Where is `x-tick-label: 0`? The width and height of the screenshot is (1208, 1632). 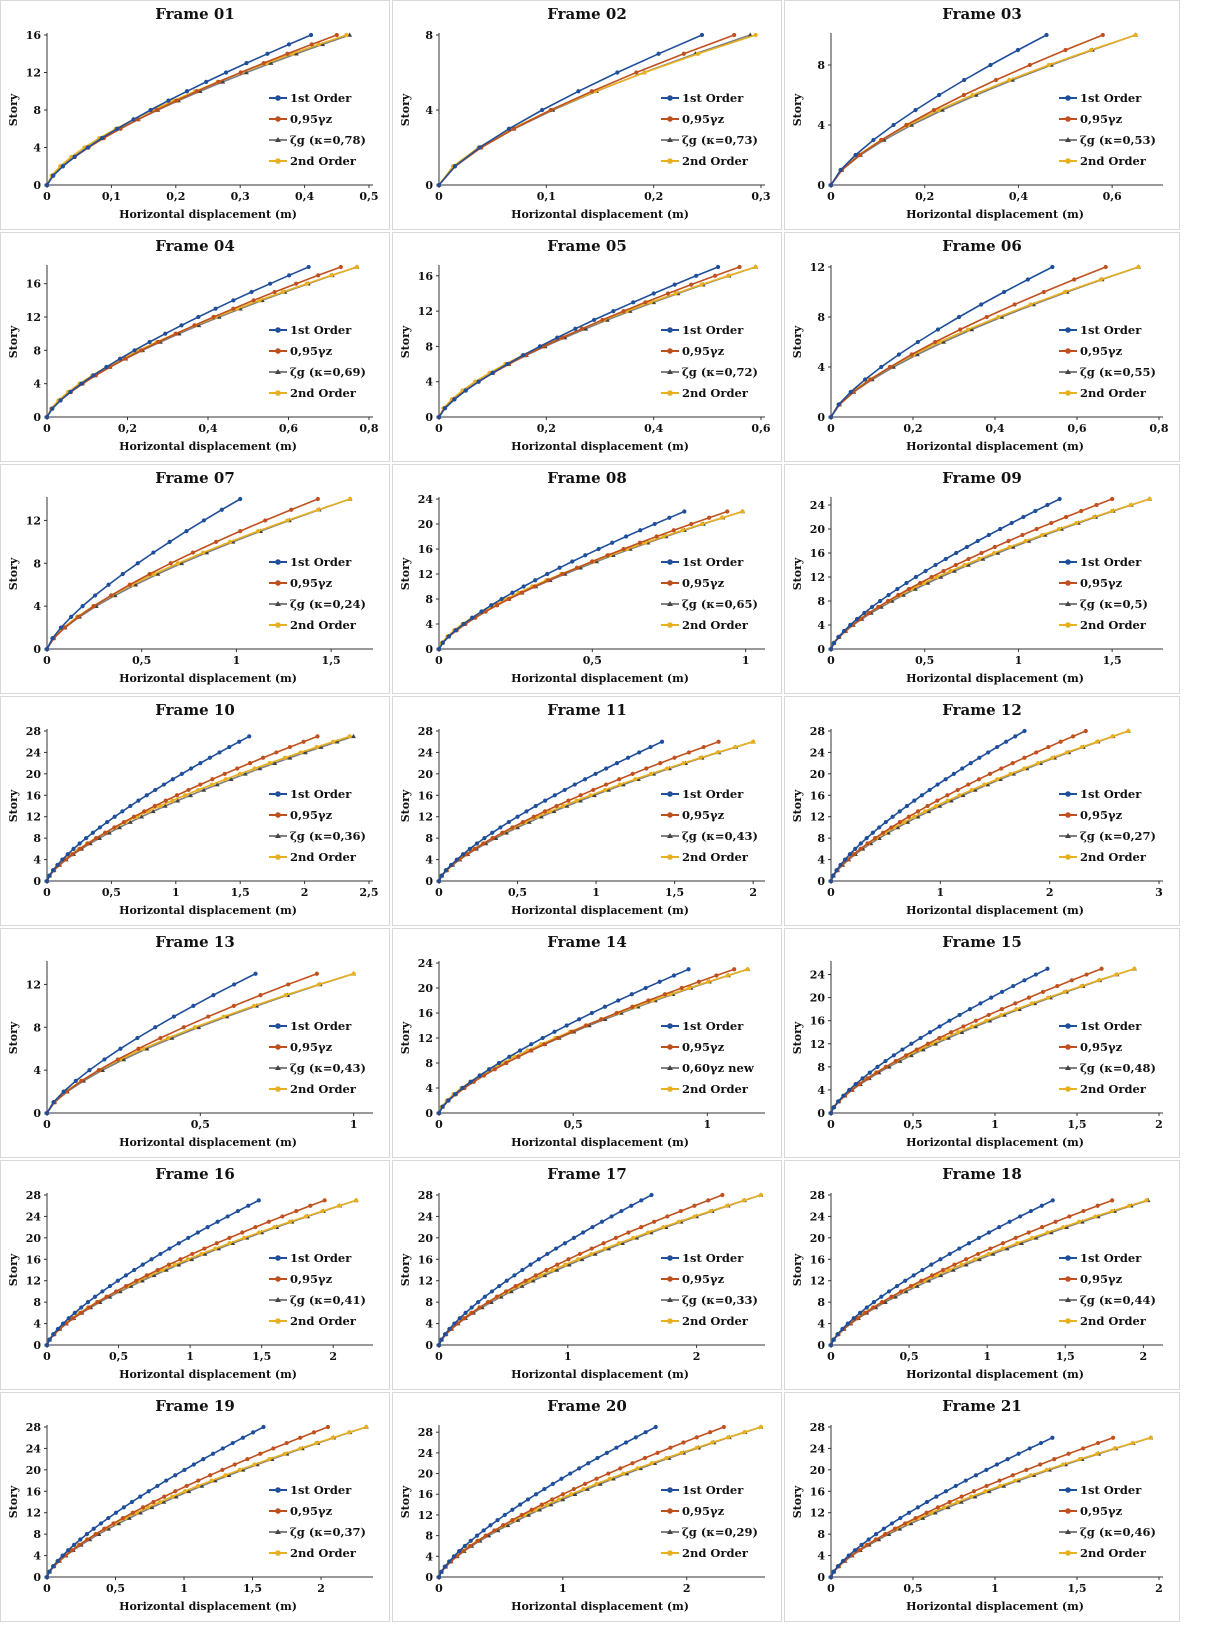 x-tick-label: 0 is located at coordinates (831, 1356).